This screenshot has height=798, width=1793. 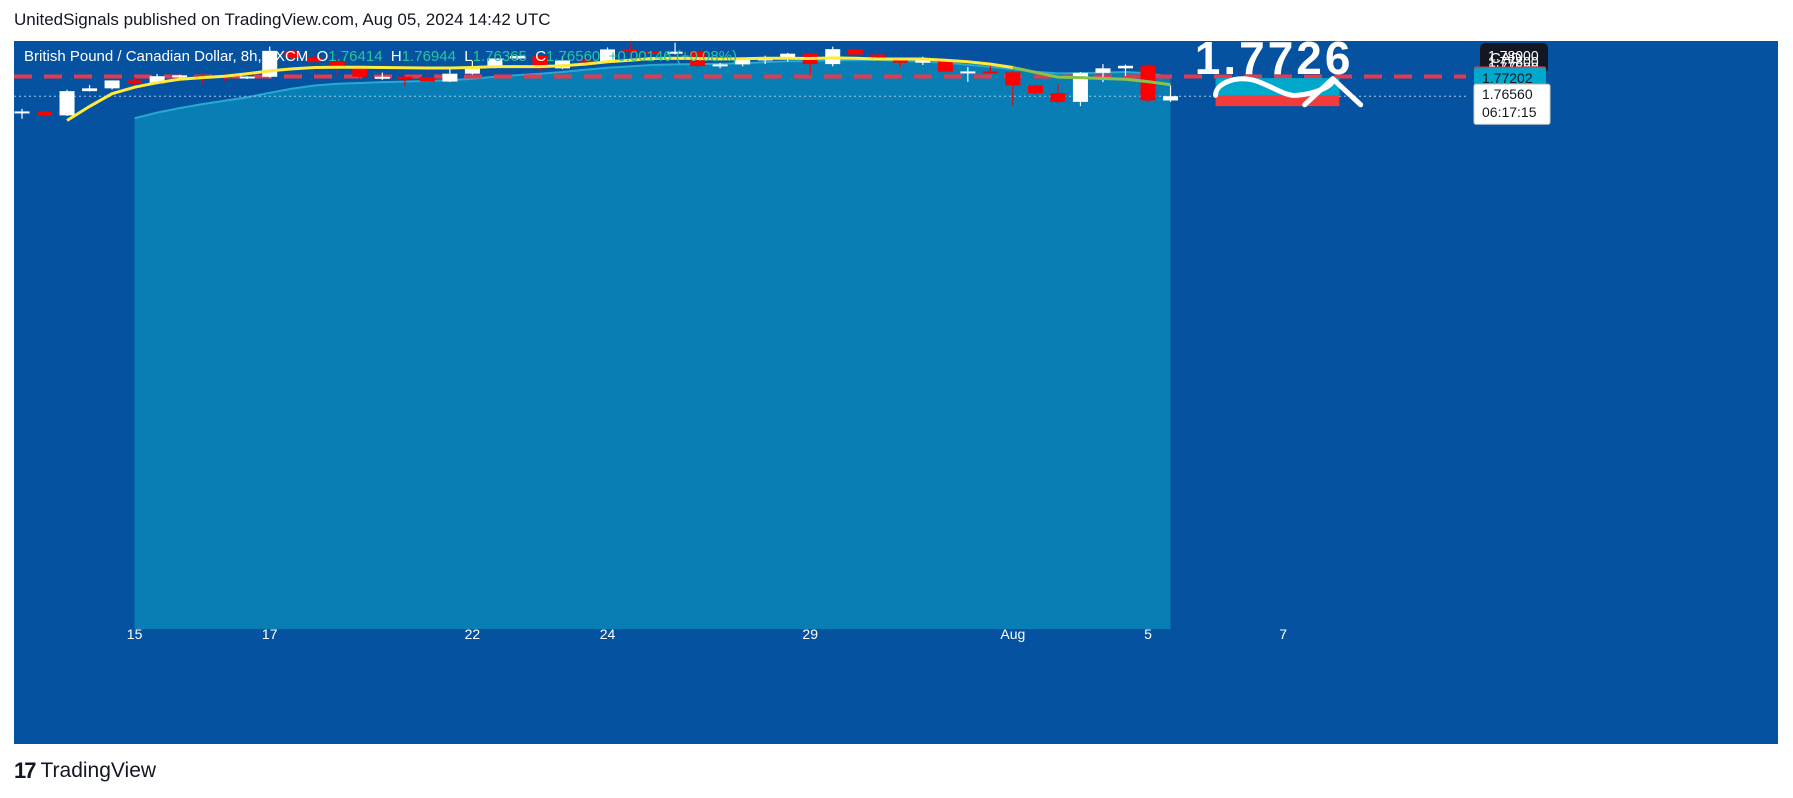 What do you see at coordinates (504, 56) in the screenshot?
I see `low-value: 1.76365` at bounding box center [504, 56].